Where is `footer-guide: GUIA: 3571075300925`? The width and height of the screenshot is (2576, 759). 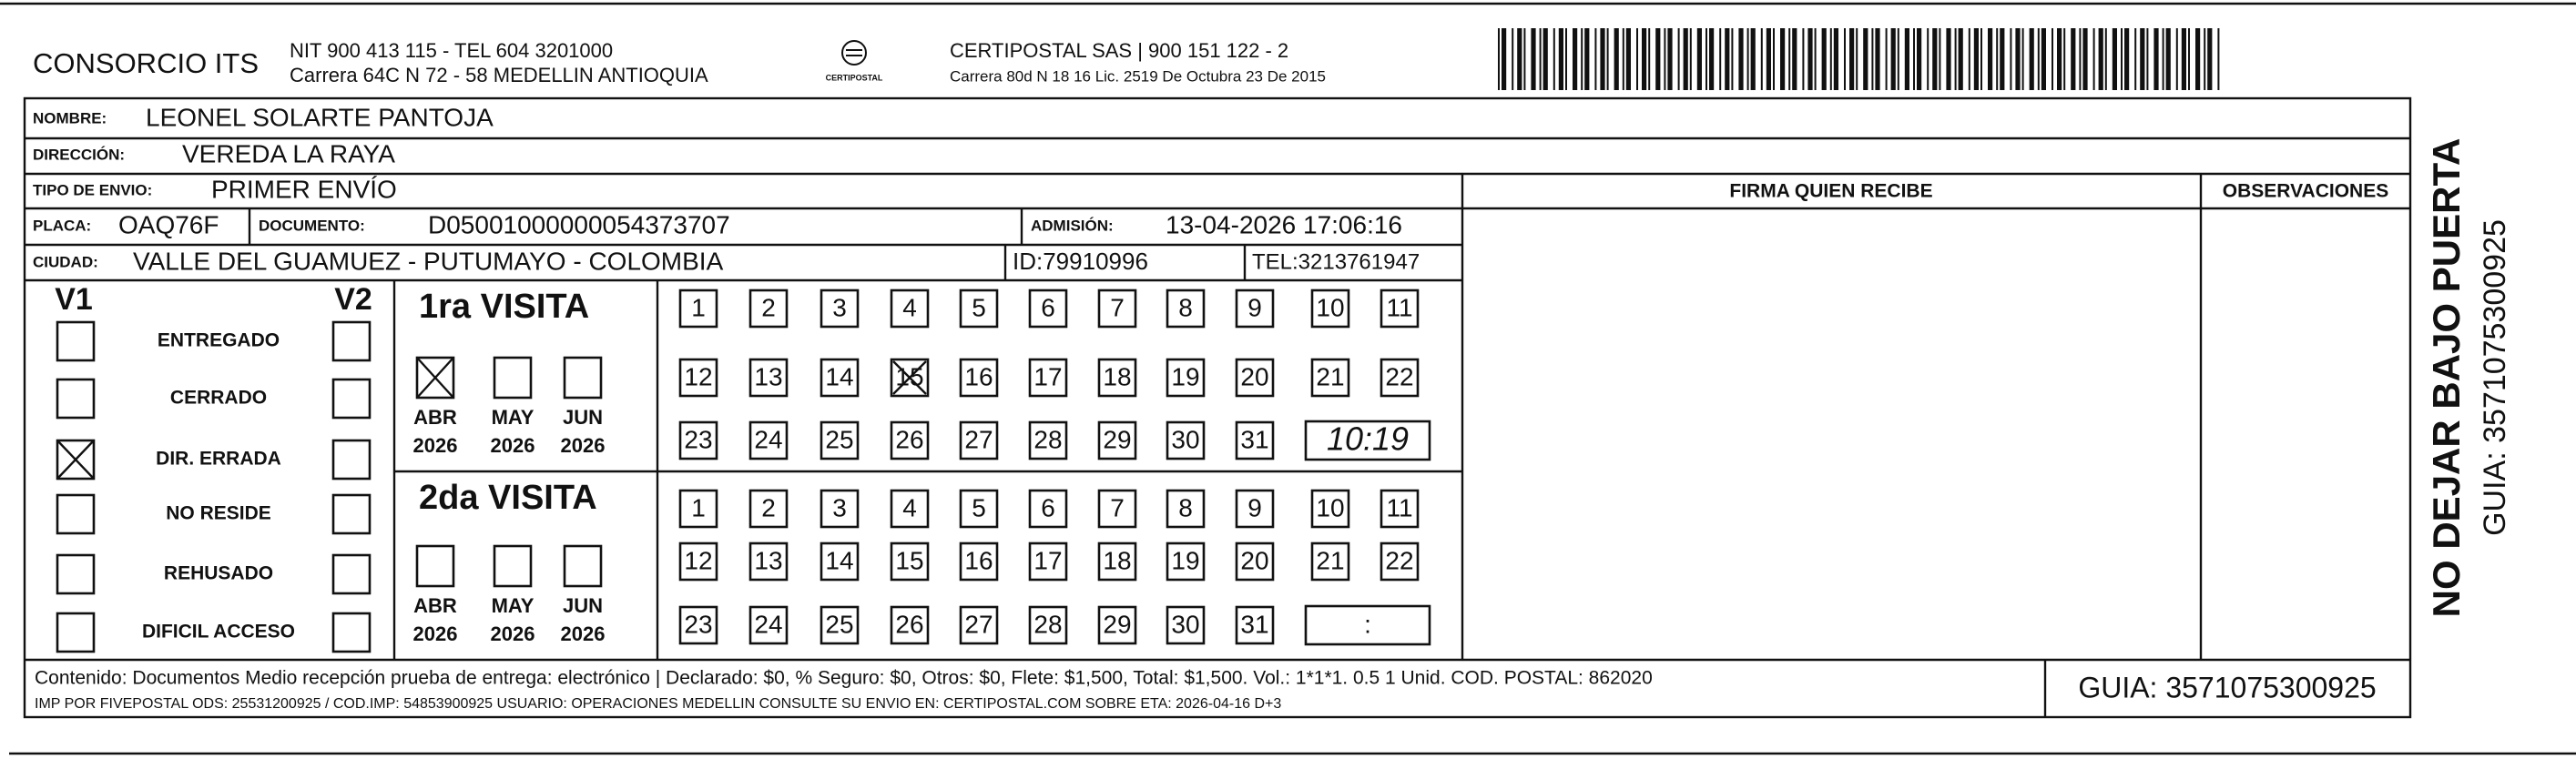
footer-guide: GUIA: 3571075300925 is located at coordinates (2227, 687).